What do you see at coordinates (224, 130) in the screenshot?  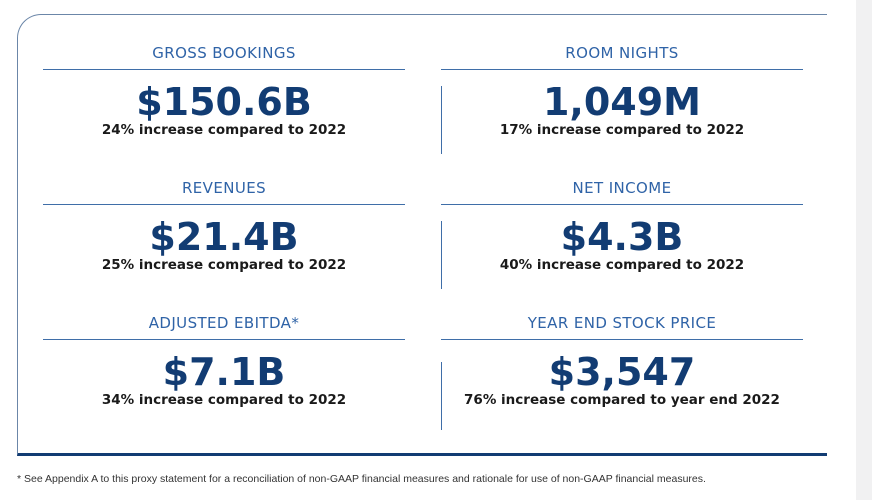 I see `metric-note: 24% increase compared to 2022` at bounding box center [224, 130].